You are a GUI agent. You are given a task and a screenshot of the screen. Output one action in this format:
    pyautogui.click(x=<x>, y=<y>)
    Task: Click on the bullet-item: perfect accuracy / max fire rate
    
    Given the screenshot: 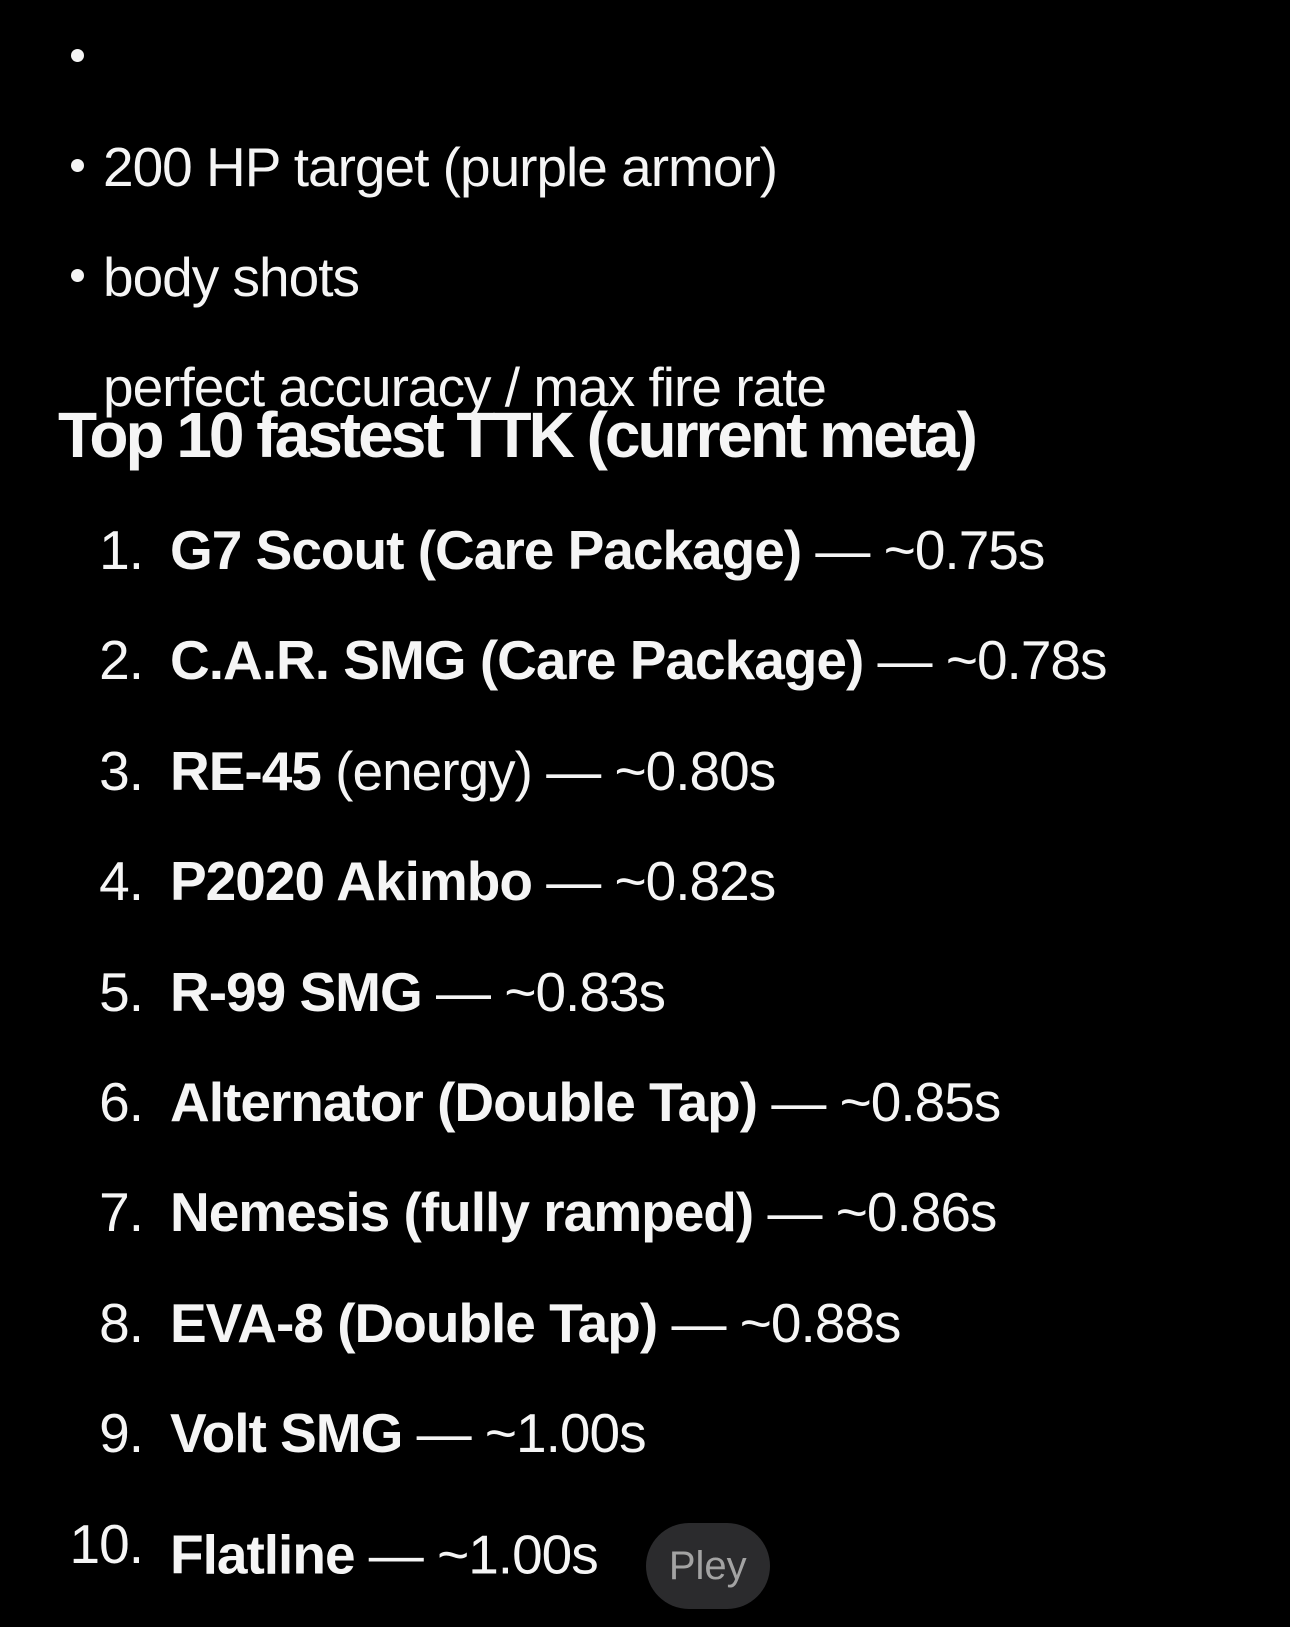 What is the action you would take?
    pyautogui.click(x=645, y=331)
    